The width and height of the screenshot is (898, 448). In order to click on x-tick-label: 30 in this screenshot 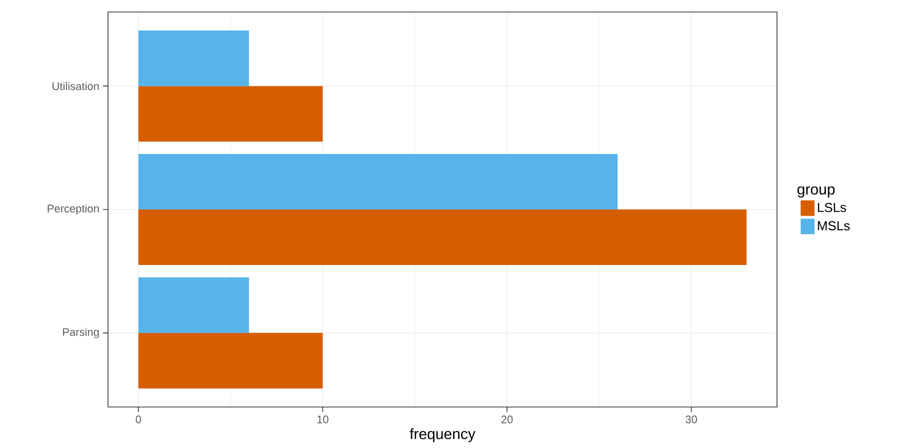, I will do `click(691, 420)`.